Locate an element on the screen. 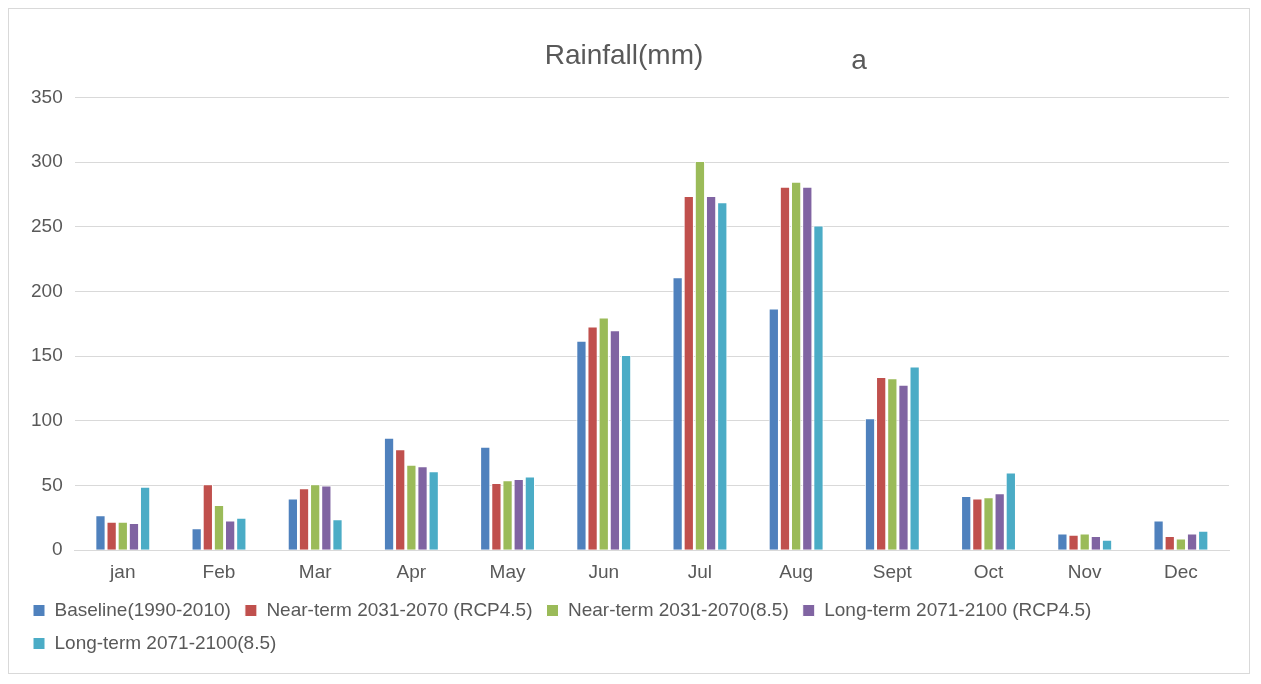 This screenshot has height=684, width=1261. legend-label: Near-term 2031-2070(8.5) is located at coordinates (678, 609).